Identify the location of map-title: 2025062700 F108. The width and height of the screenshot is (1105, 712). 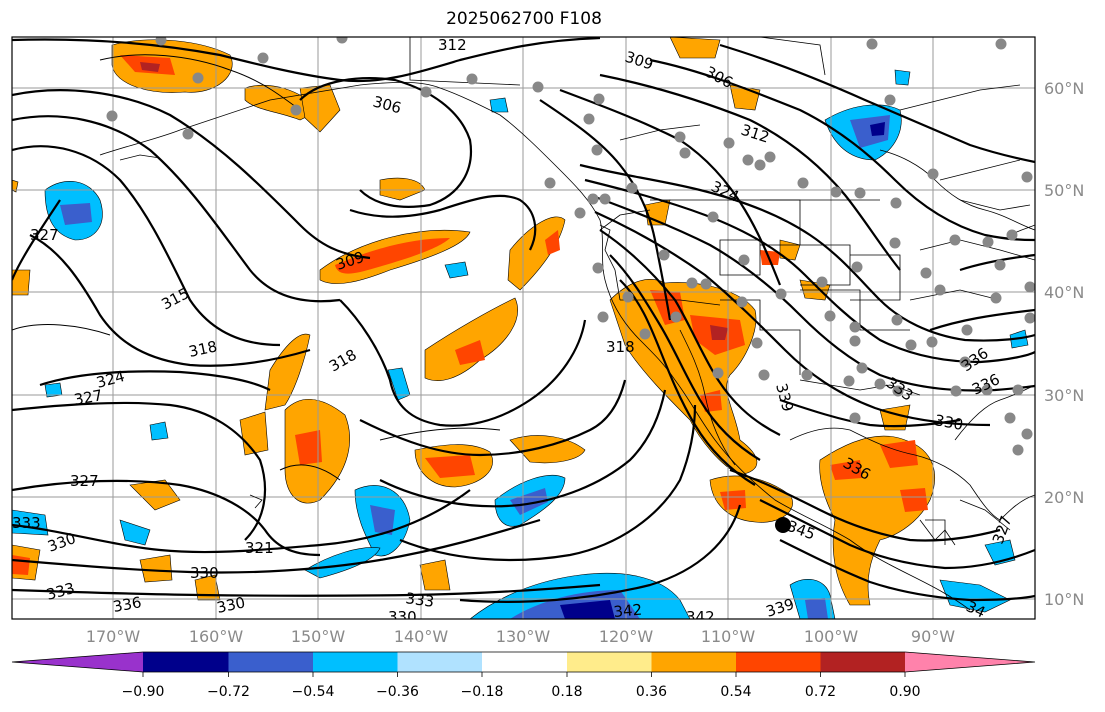
(524, 19).